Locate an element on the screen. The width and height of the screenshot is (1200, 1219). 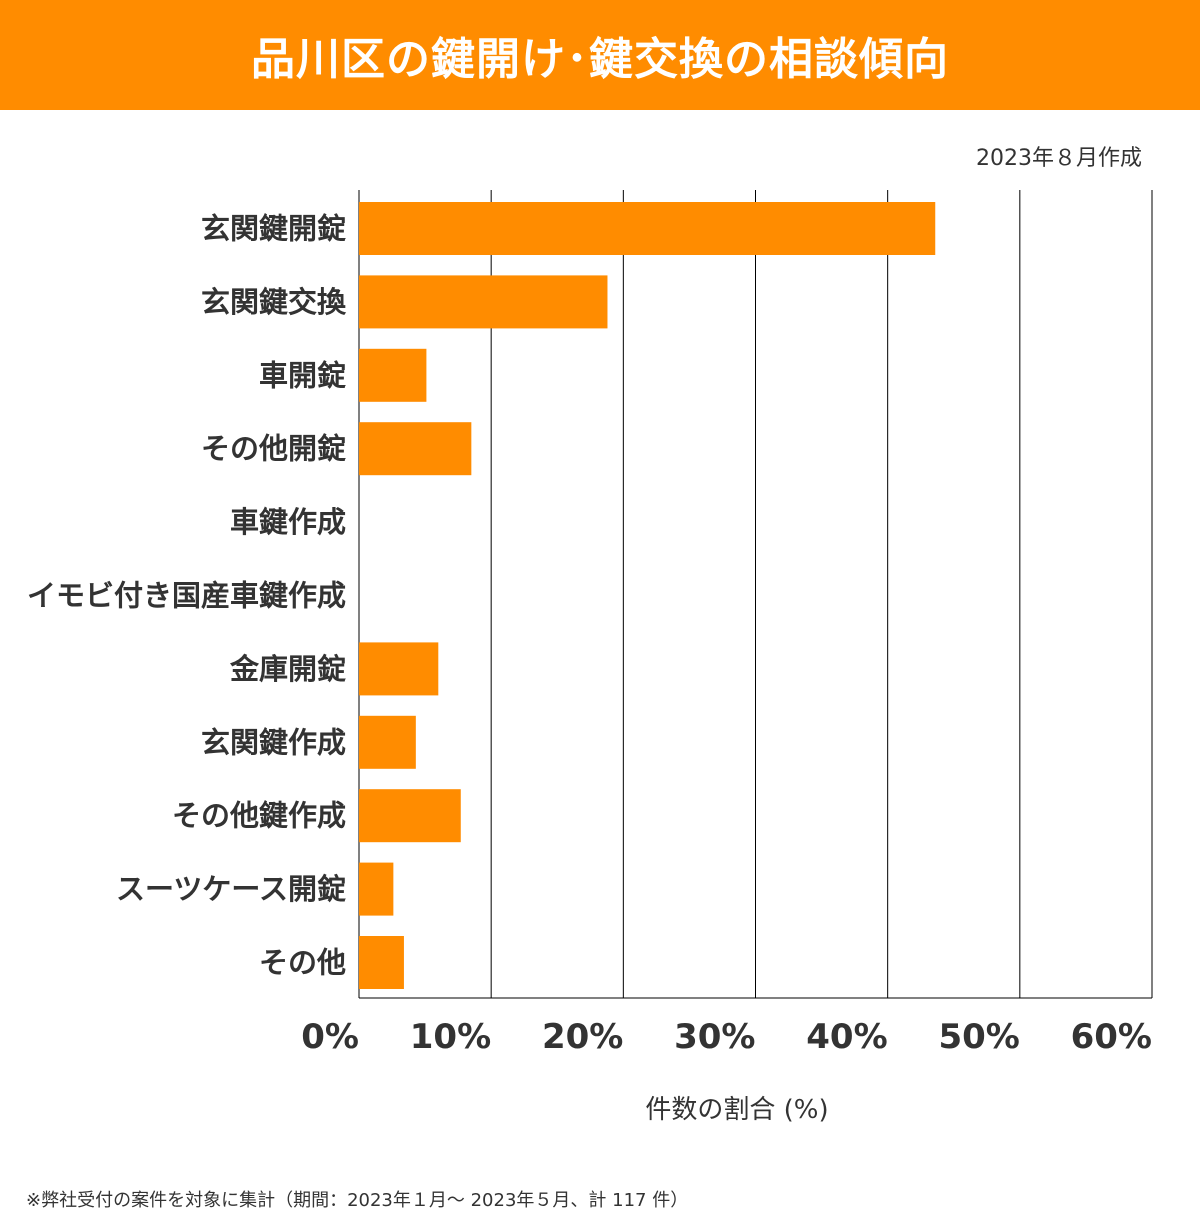
tick-label-30pct: 30% is located at coordinates (714, 1037).